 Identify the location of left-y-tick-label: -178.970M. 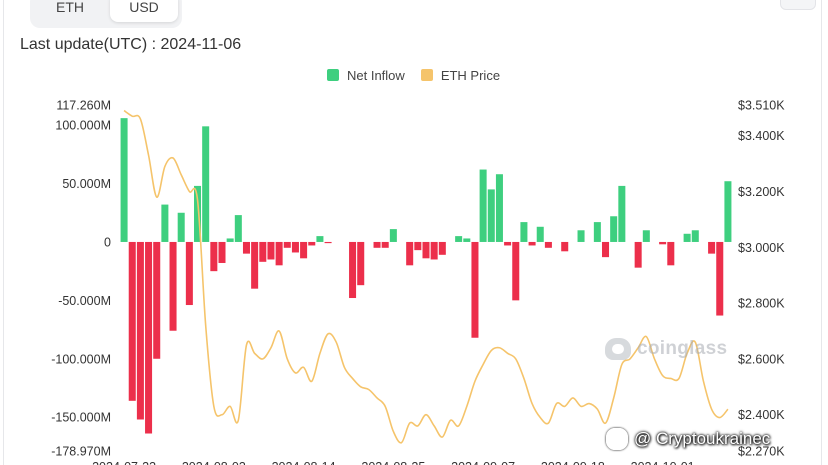
(81, 452).